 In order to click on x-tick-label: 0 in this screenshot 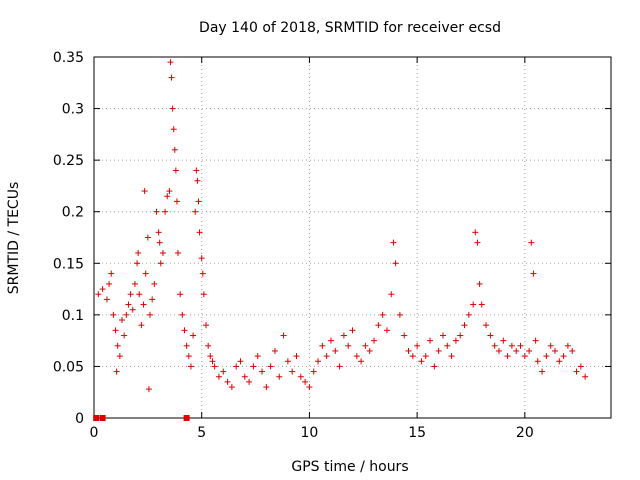, I will do `click(94, 433)`.